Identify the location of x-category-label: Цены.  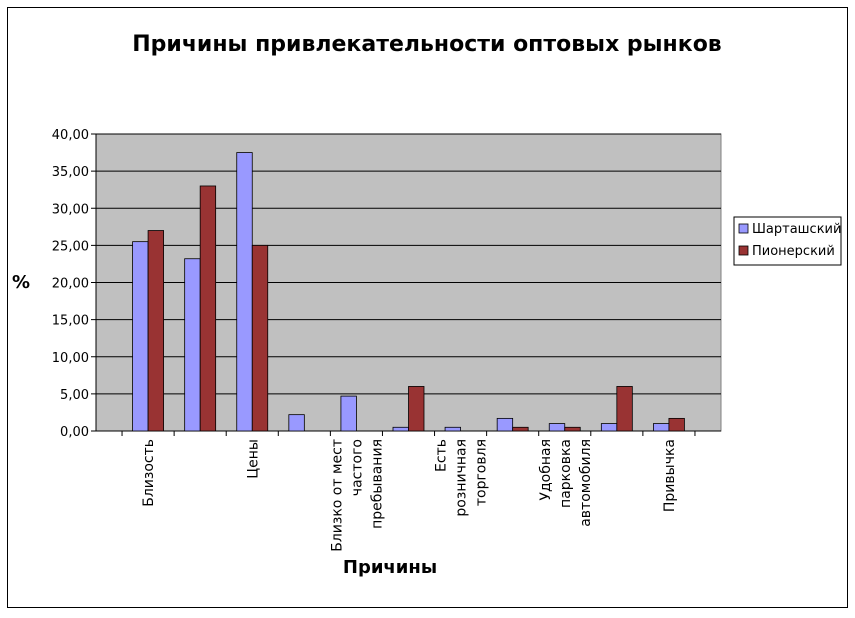
(253, 459).